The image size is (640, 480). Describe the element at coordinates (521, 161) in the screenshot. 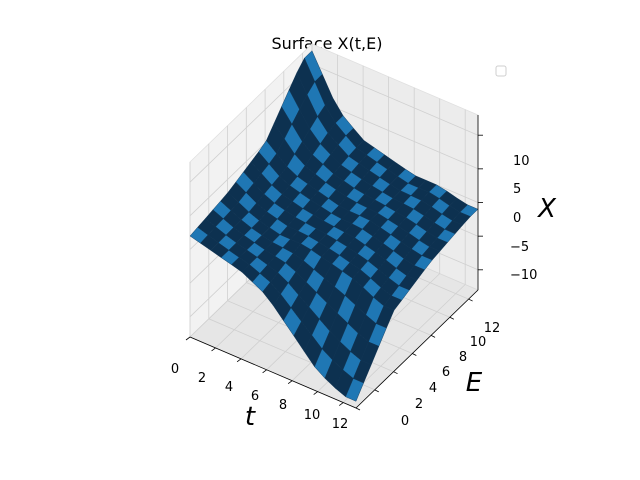

I see `z-tick-label: 10` at that location.